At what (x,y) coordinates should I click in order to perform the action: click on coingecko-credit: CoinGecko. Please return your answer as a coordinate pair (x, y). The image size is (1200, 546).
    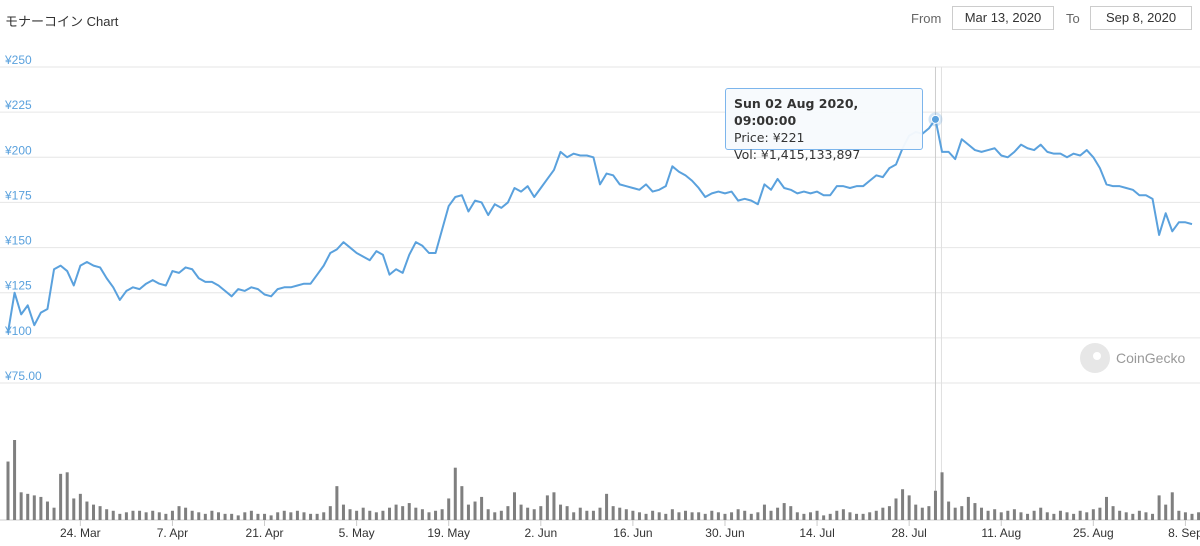
    Looking at the image, I should click on (1132, 358).